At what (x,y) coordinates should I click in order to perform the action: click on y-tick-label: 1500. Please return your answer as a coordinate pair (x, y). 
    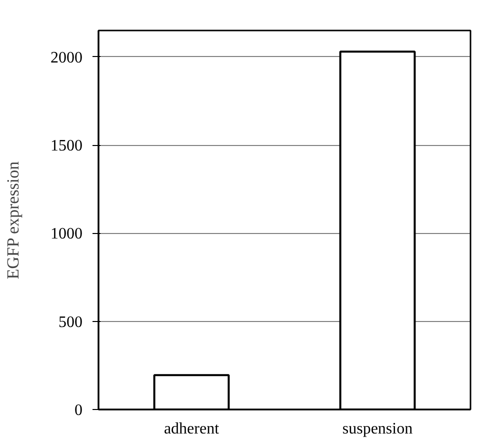
    Looking at the image, I should click on (66, 146).